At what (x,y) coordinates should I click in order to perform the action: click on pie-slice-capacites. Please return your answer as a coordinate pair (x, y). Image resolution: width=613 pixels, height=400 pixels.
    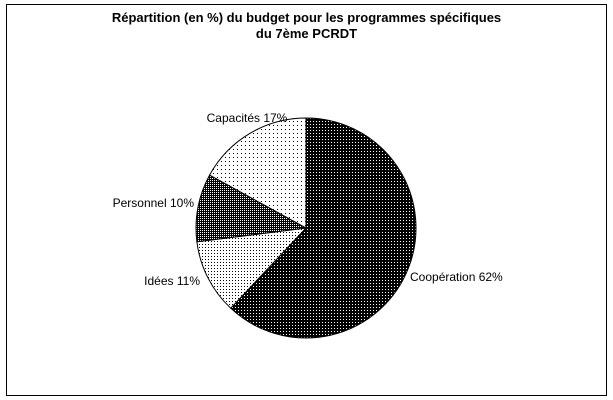
    Looking at the image, I should click on (257, 173).